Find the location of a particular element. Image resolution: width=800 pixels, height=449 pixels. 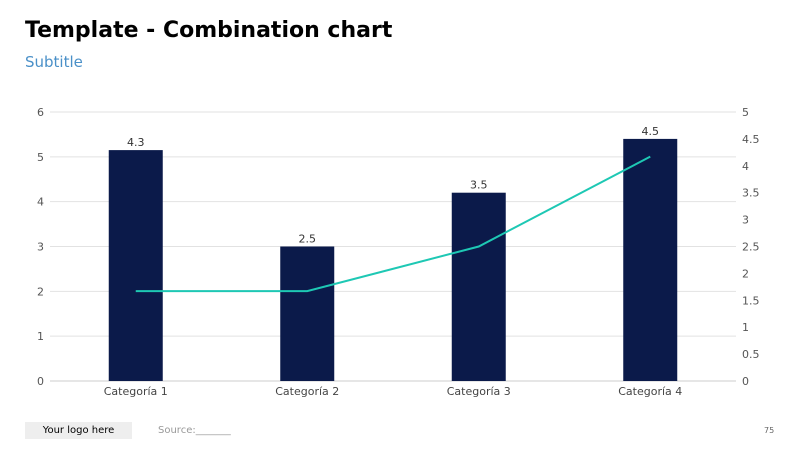

left-tick-label: 3 is located at coordinates (40, 247).